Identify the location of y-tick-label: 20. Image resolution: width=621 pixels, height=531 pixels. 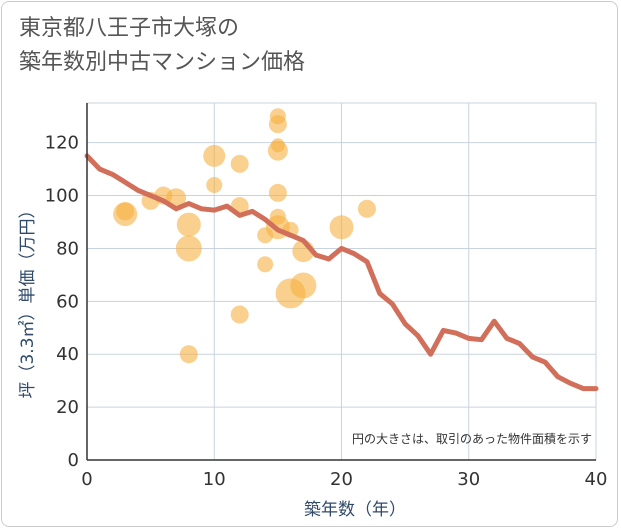
(67, 407).